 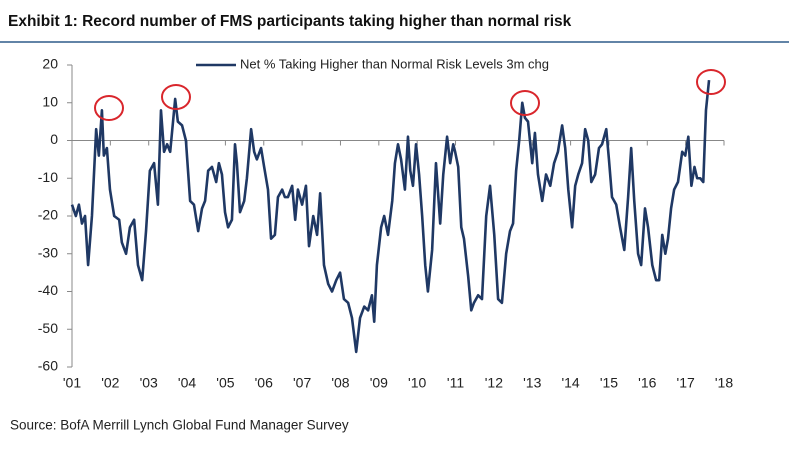 I want to click on y-tick-label: 10, so click(x=50, y=101).